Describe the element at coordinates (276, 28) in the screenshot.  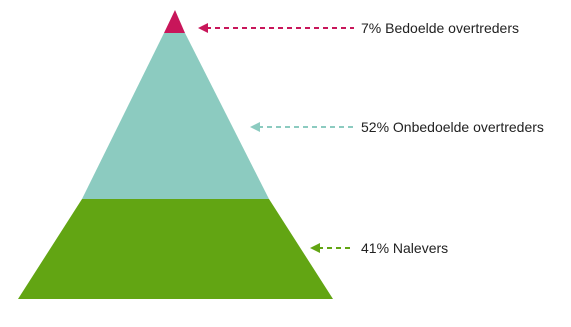
I see `arrow-bedoelde-overtreders` at that location.